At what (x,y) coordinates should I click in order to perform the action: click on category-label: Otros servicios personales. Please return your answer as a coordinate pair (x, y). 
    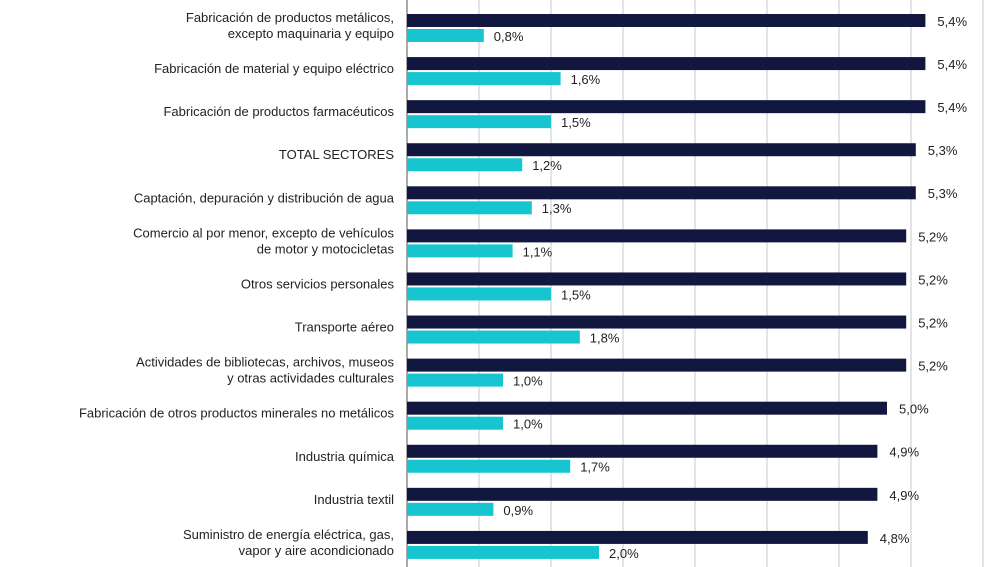
    Looking at the image, I should click on (318, 284).